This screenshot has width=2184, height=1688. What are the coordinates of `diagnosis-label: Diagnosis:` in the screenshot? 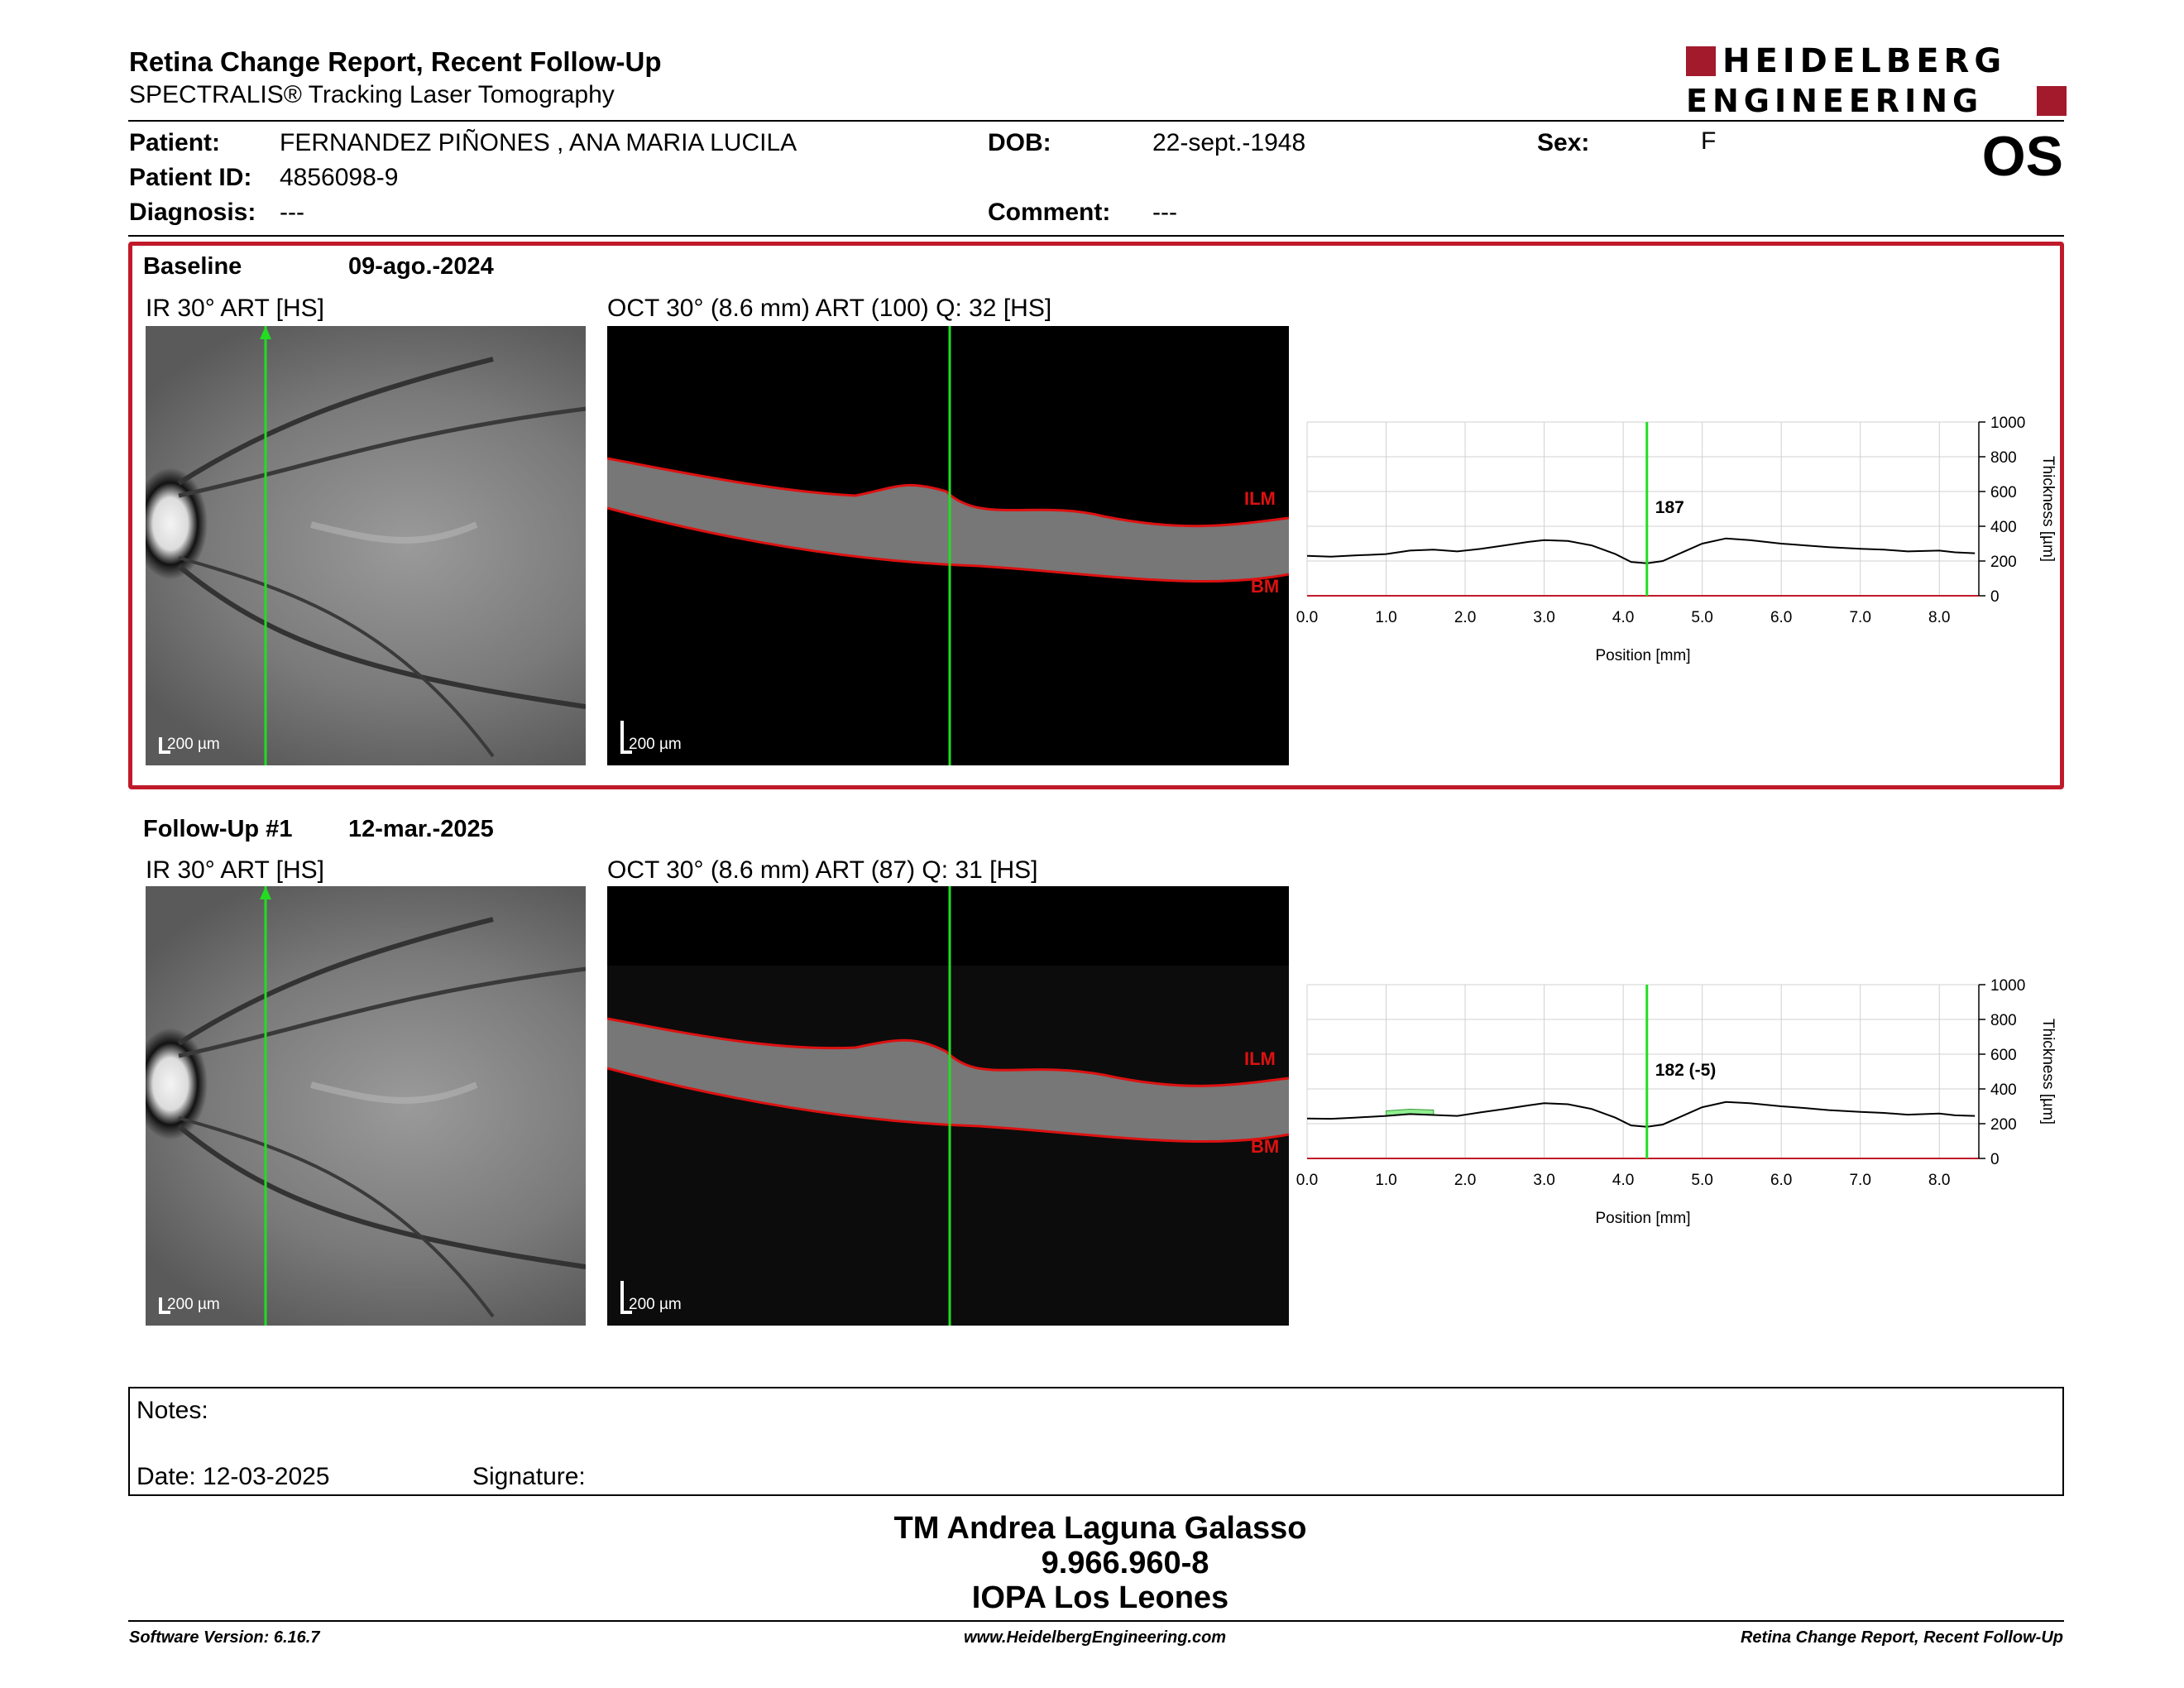 It's located at (192, 212).